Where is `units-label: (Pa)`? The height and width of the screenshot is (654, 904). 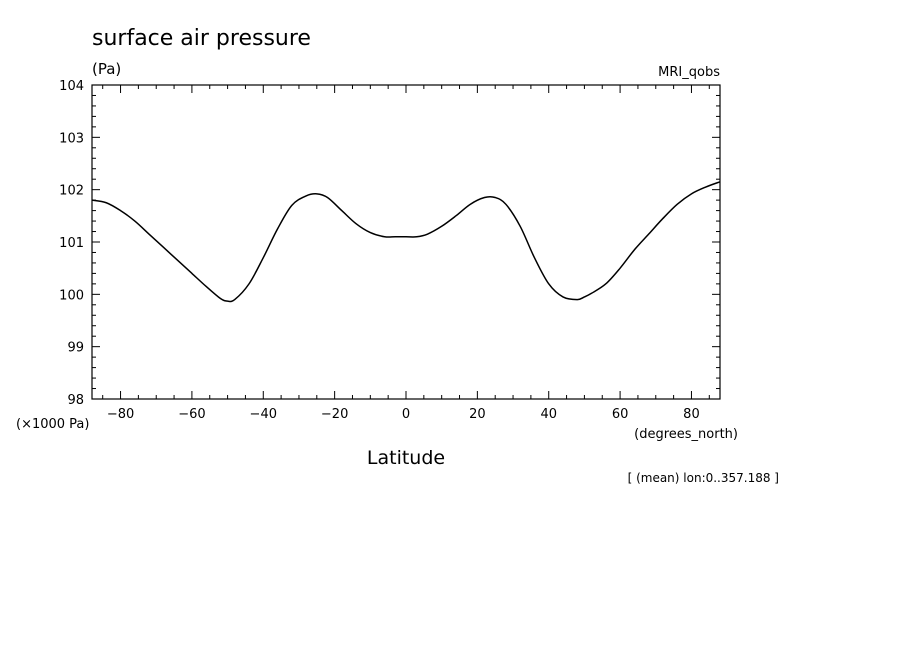 units-label: (Pa) is located at coordinates (106, 69).